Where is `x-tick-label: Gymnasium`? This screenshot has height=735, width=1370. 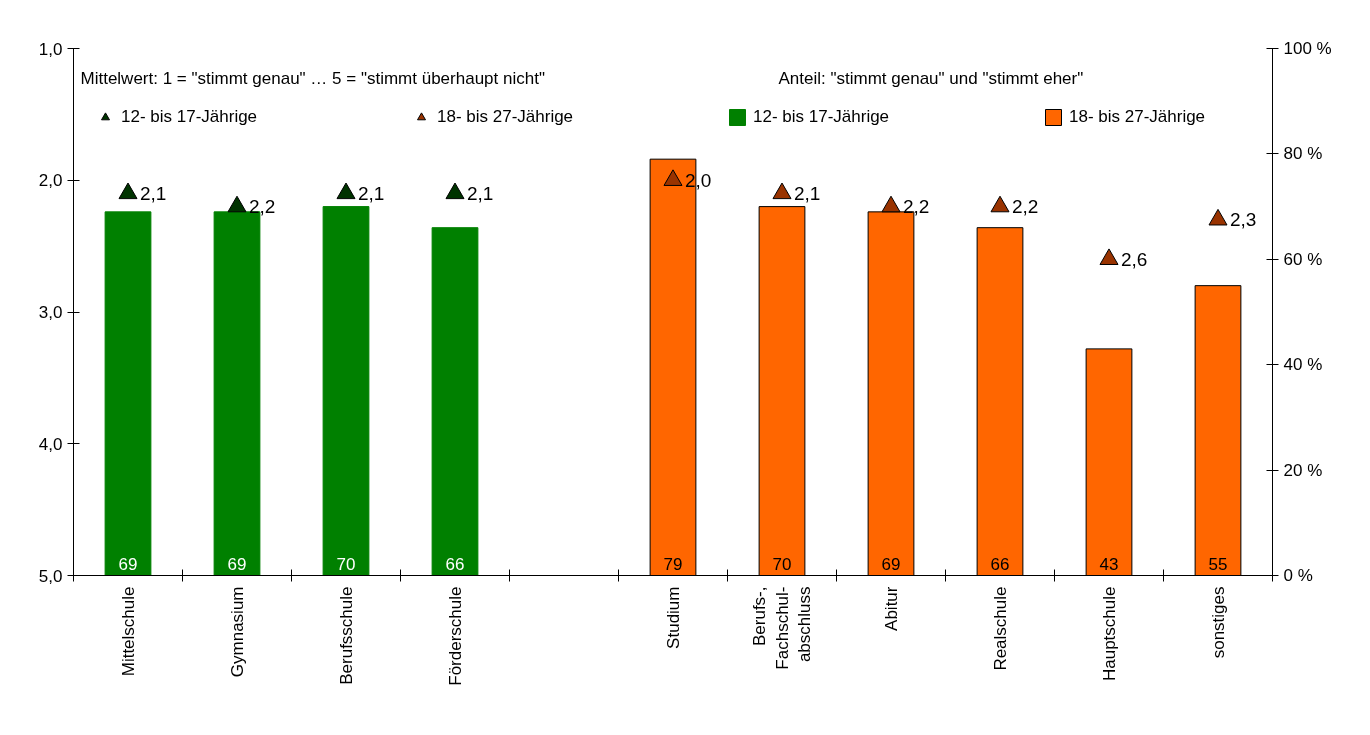 x-tick-label: Gymnasium is located at coordinates (237, 632).